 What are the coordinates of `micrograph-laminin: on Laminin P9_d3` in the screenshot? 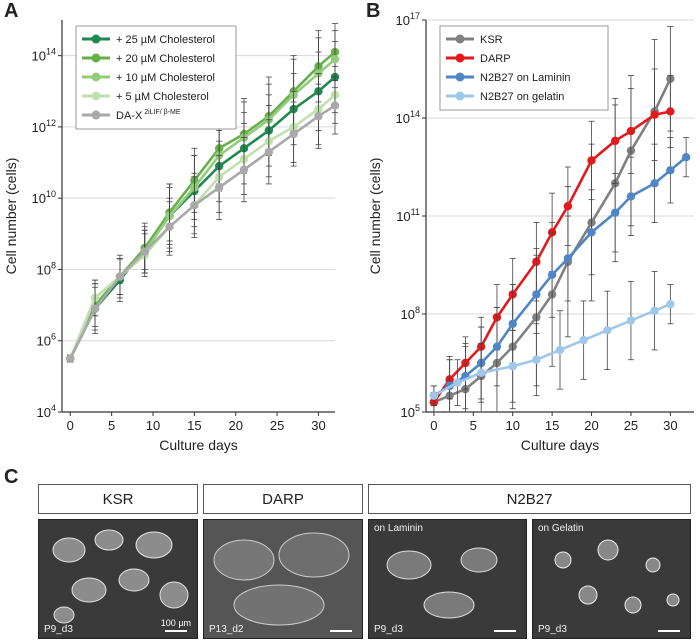 It's located at (447, 579).